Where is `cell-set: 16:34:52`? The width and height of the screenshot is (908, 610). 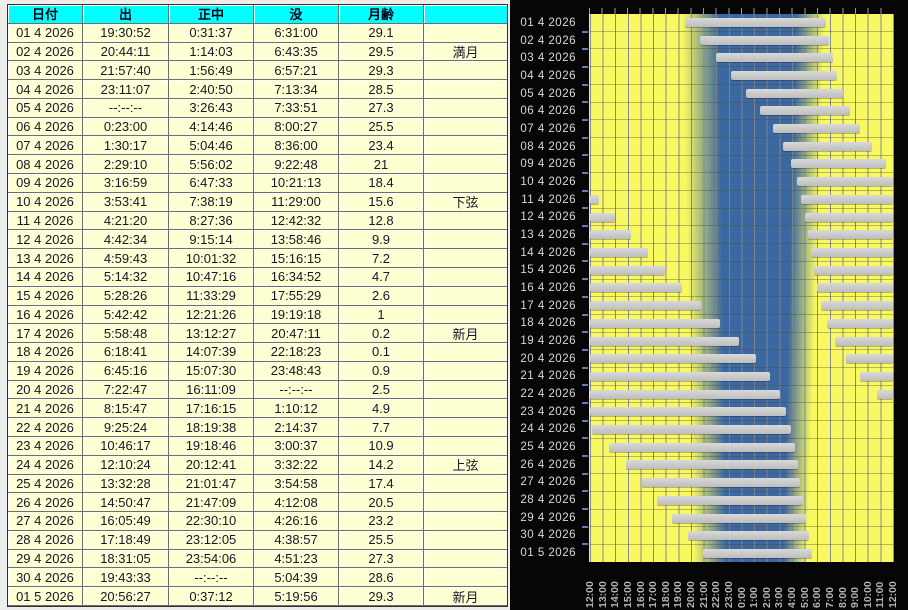
cell-set: 16:34:52 is located at coordinates (296, 277).